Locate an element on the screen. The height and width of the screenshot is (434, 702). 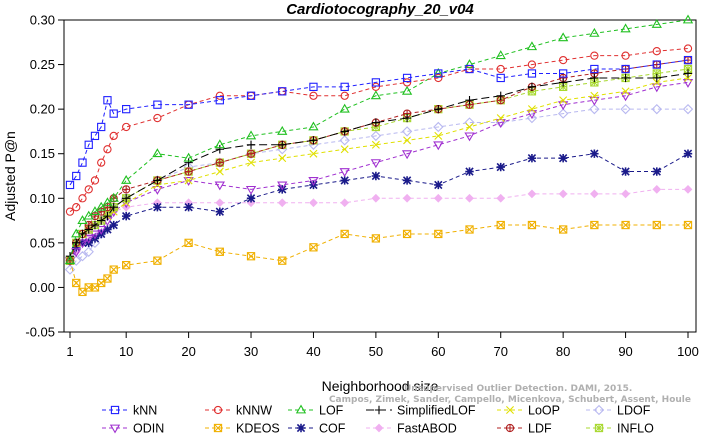
legend-item-lof: LOF is located at coordinates (316, 411).